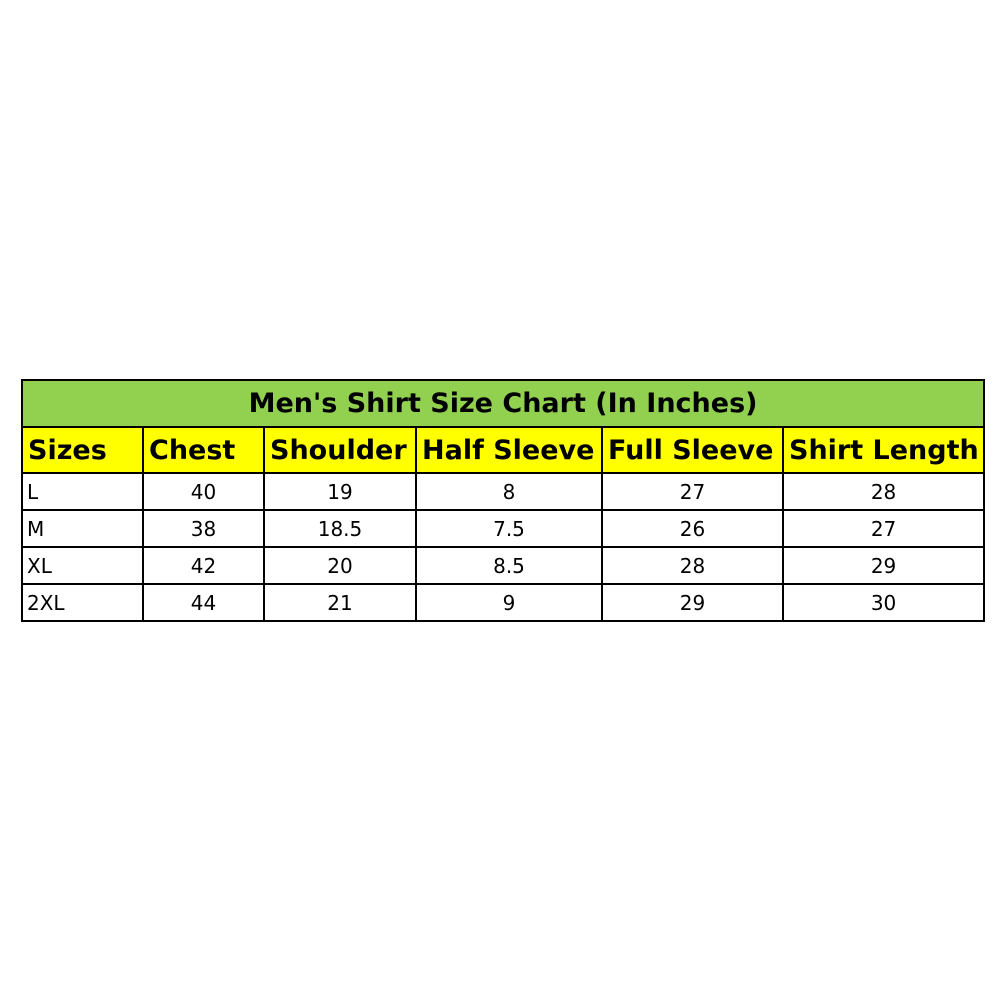  Describe the element at coordinates (883, 450) in the screenshot. I see `column-header: Shirt Length` at that location.